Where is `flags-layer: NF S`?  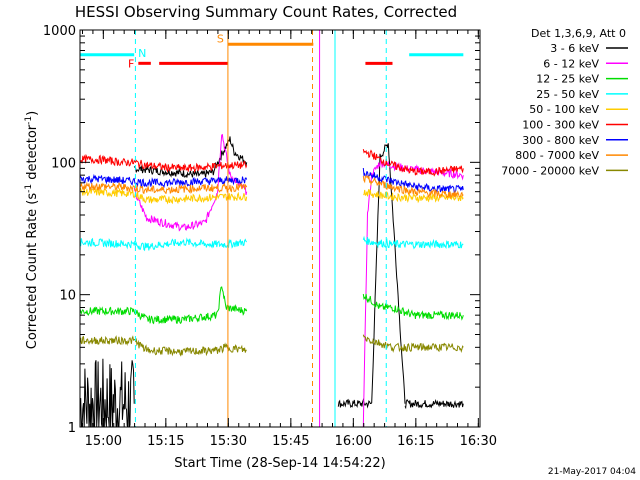
flags-layer: NF S is located at coordinates (272, 51).